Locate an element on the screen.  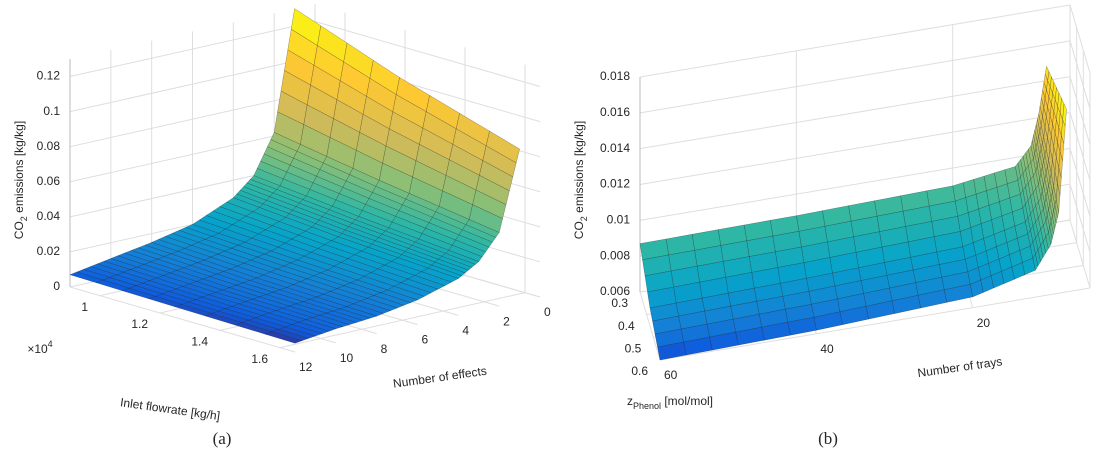
y-axis-label: Number of effects is located at coordinates (440, 377).